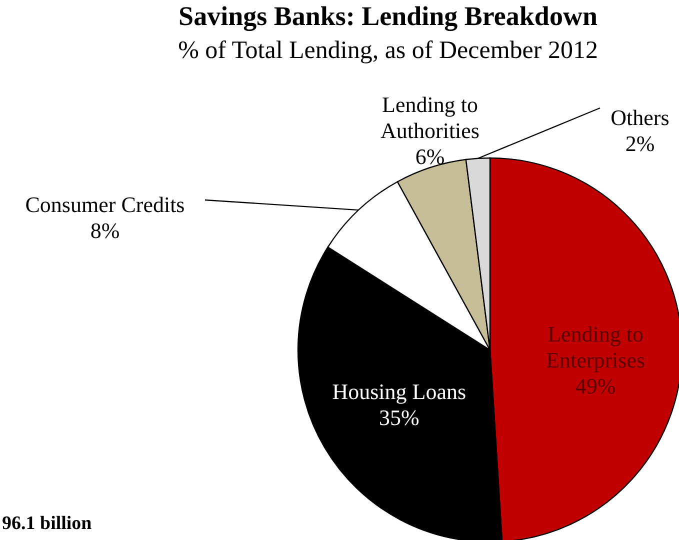 The width and height of the screenshot is (679, 540). What do you see at coordinates (105, 204) in the screenshot?
I see `slice-label: Consumer Credits` at bounding box center [105, 204].